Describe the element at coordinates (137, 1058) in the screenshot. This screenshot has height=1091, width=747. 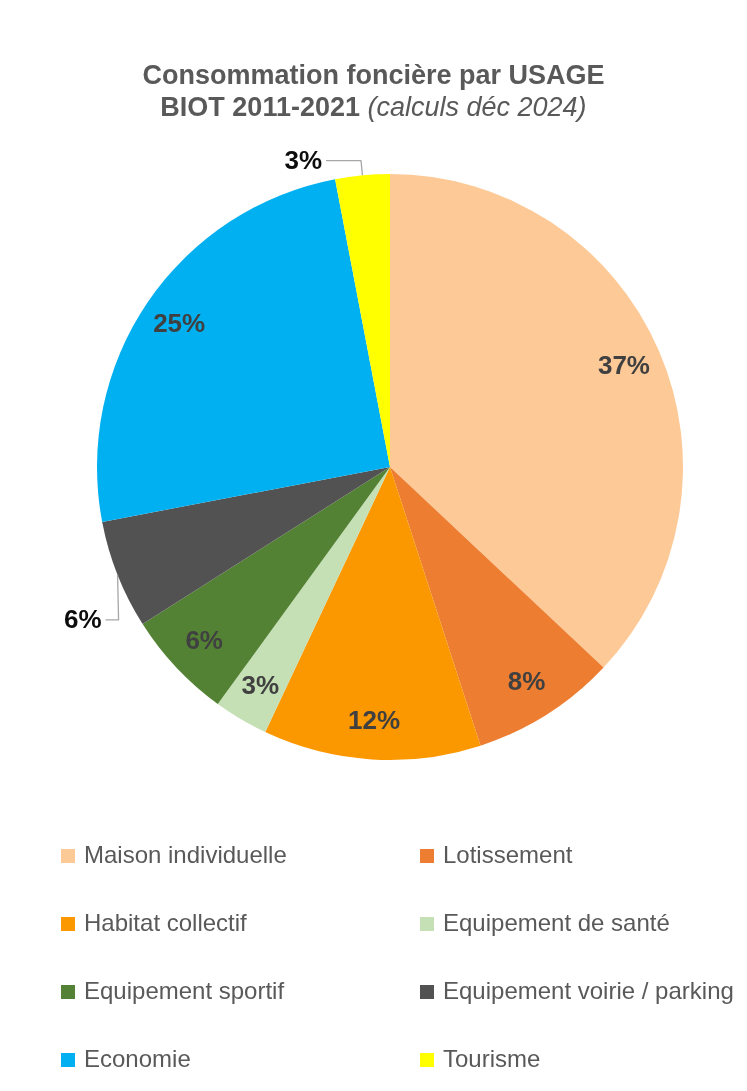
I see `legend-label: Economie` at that location.